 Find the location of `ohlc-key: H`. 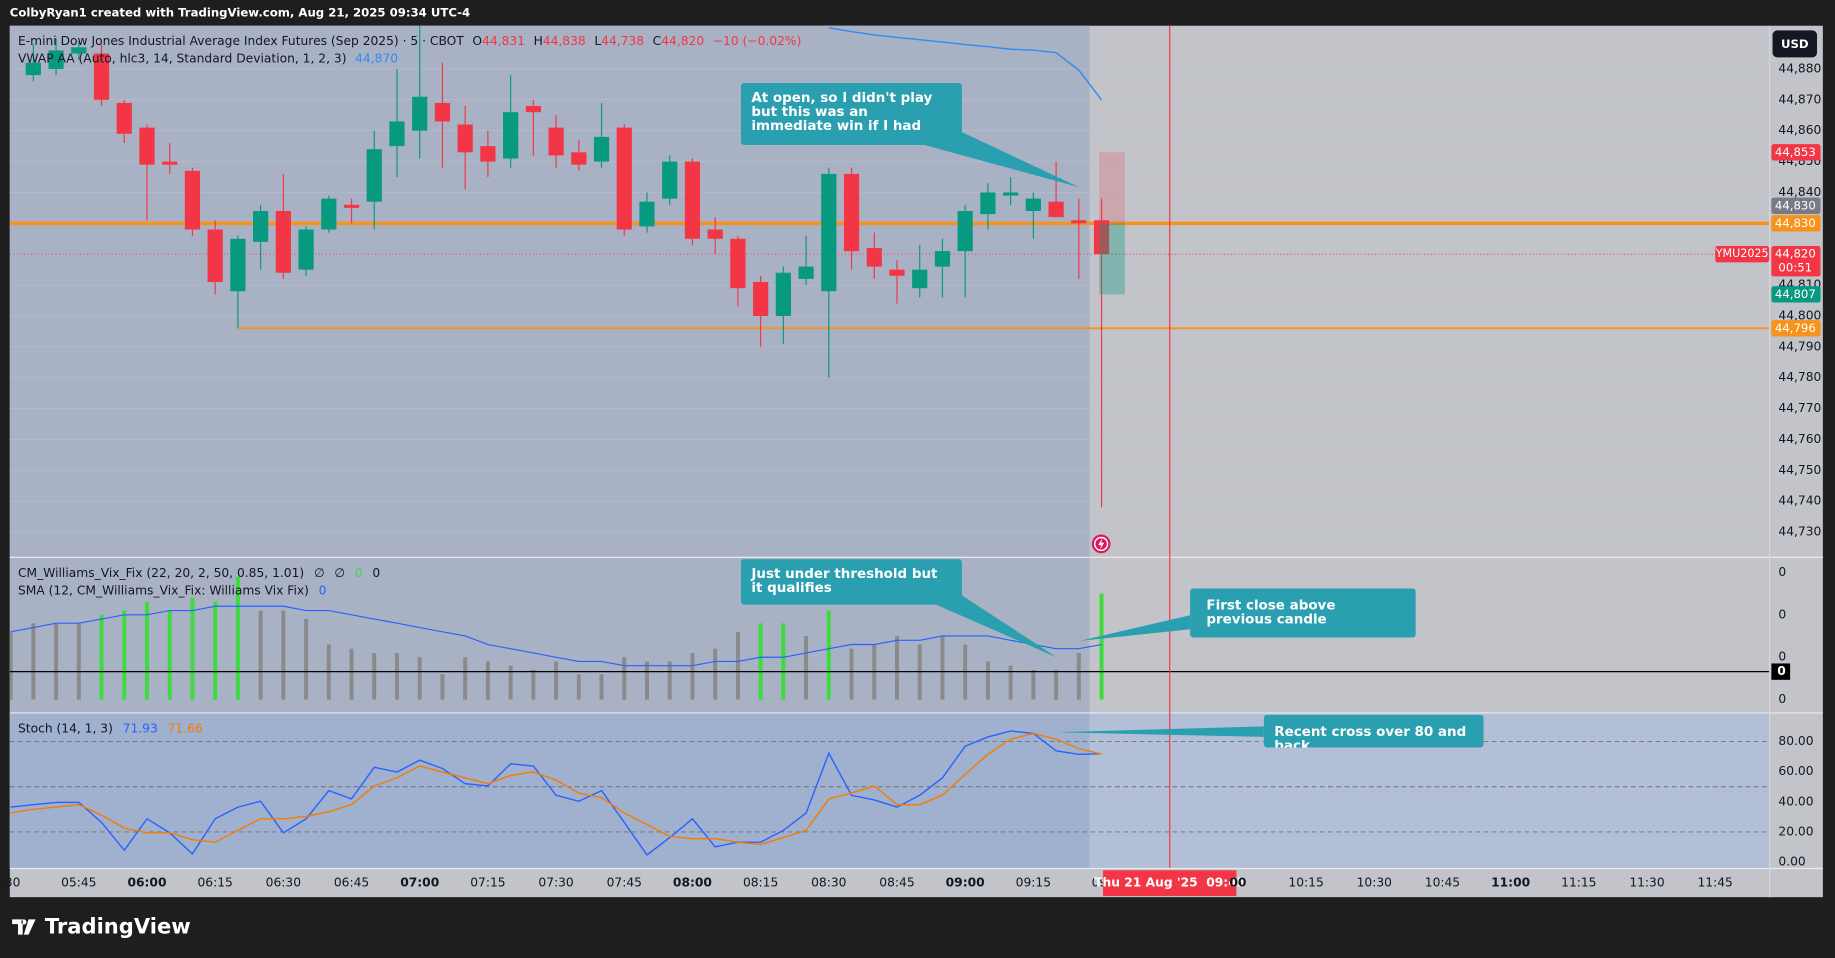

ohlc-key: H is located at coordinates (538, 40).